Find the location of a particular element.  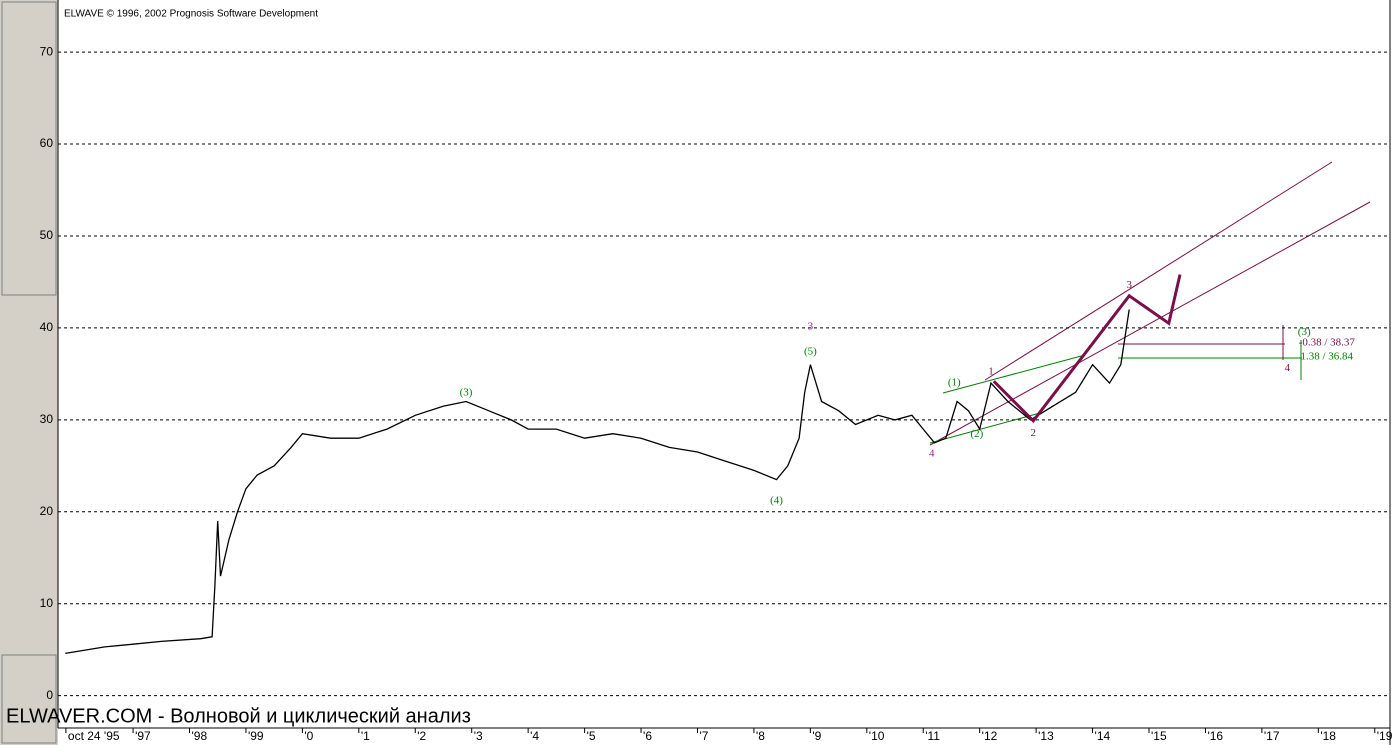

wave-label: (2) is located at coordinates (976, 434).